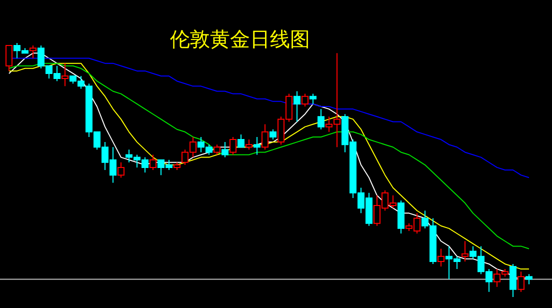  Describe the element at coordinates (240, 39) in the screenshot. I see `chart-title: 伦敦黄金日线图` at that location.